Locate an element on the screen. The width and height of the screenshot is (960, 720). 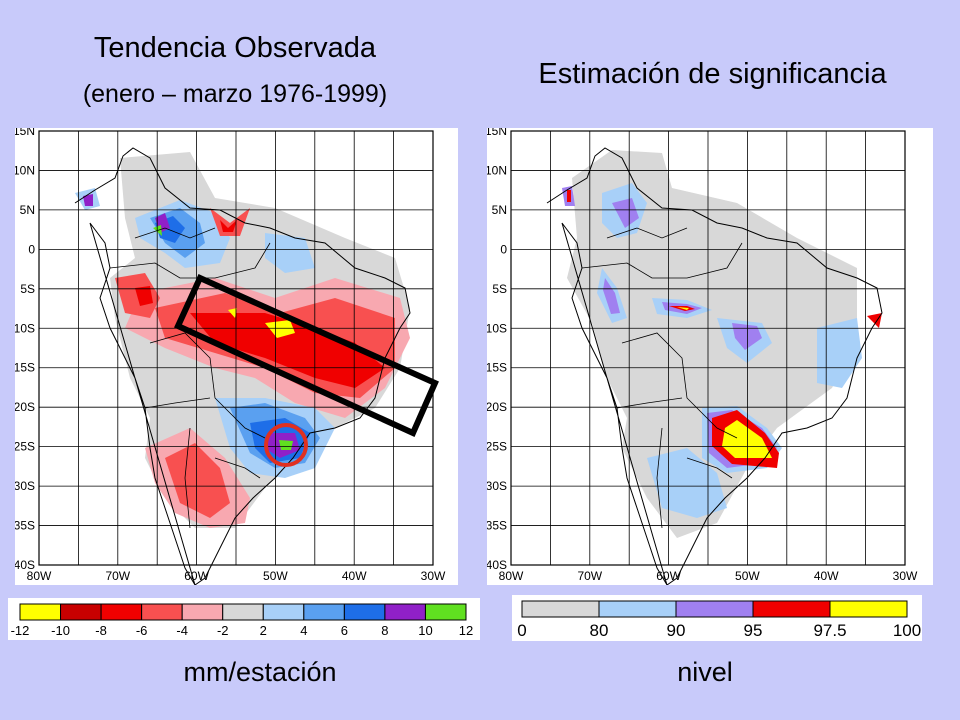
country-borders is located at coordinates (662, 378).